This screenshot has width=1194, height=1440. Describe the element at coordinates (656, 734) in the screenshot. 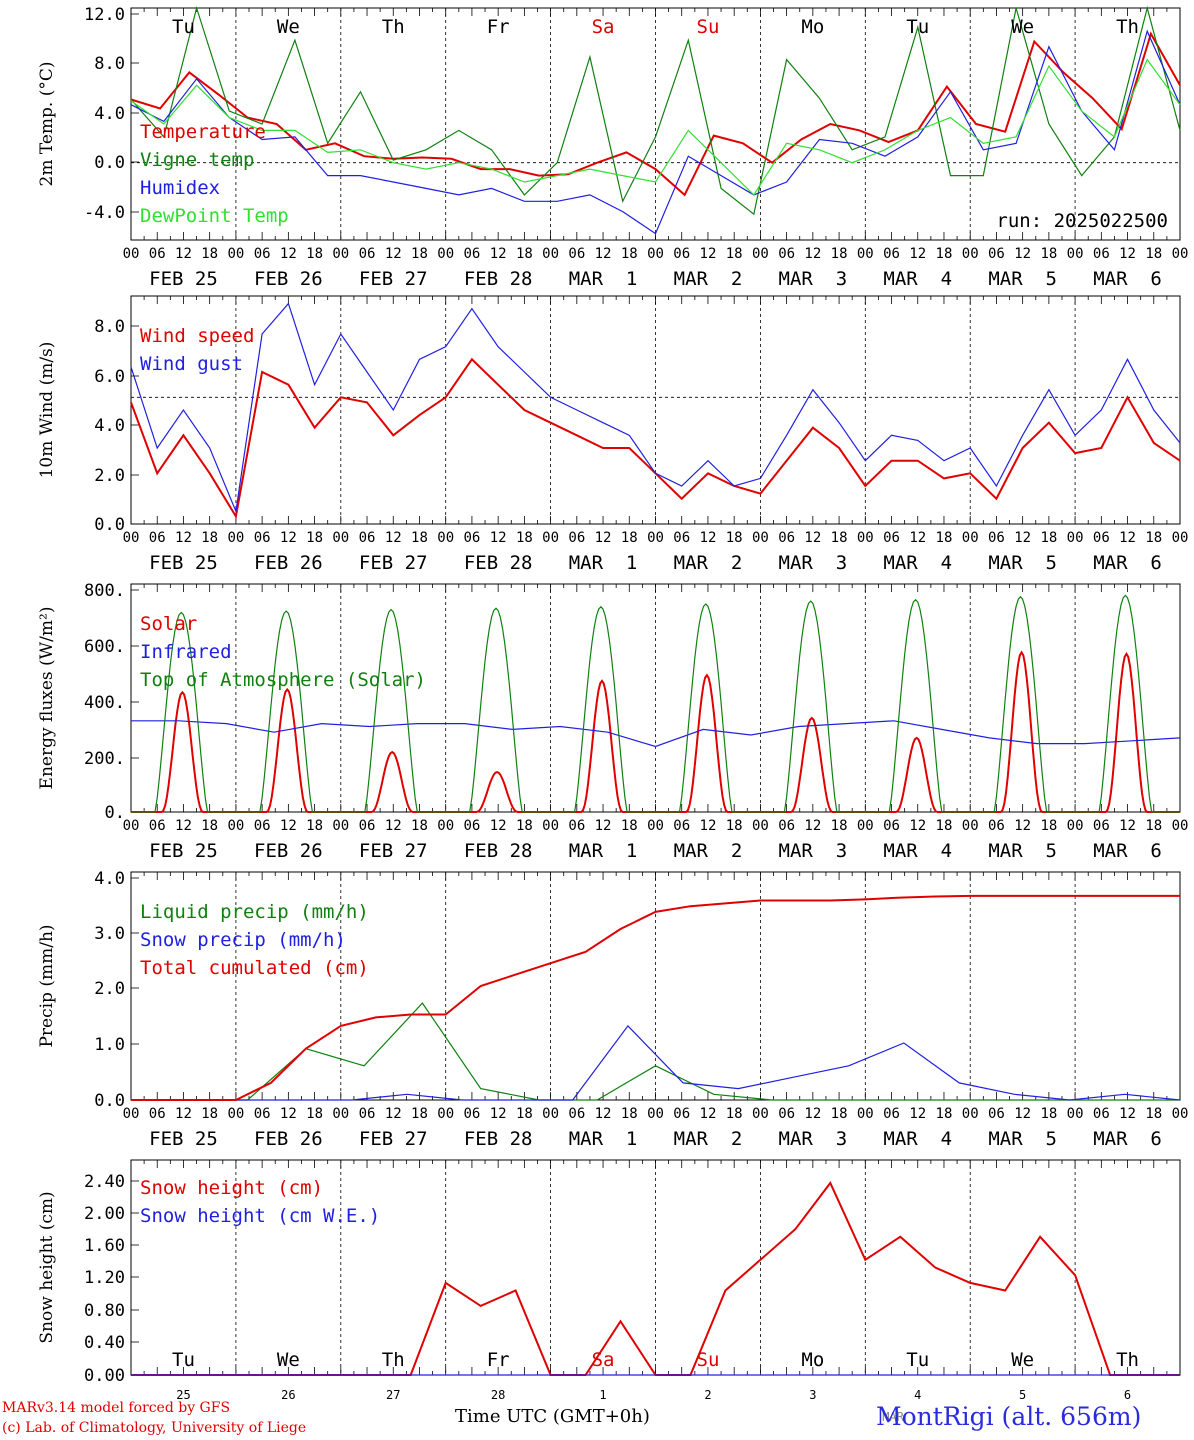

I see `series-line-infrared` at that location.